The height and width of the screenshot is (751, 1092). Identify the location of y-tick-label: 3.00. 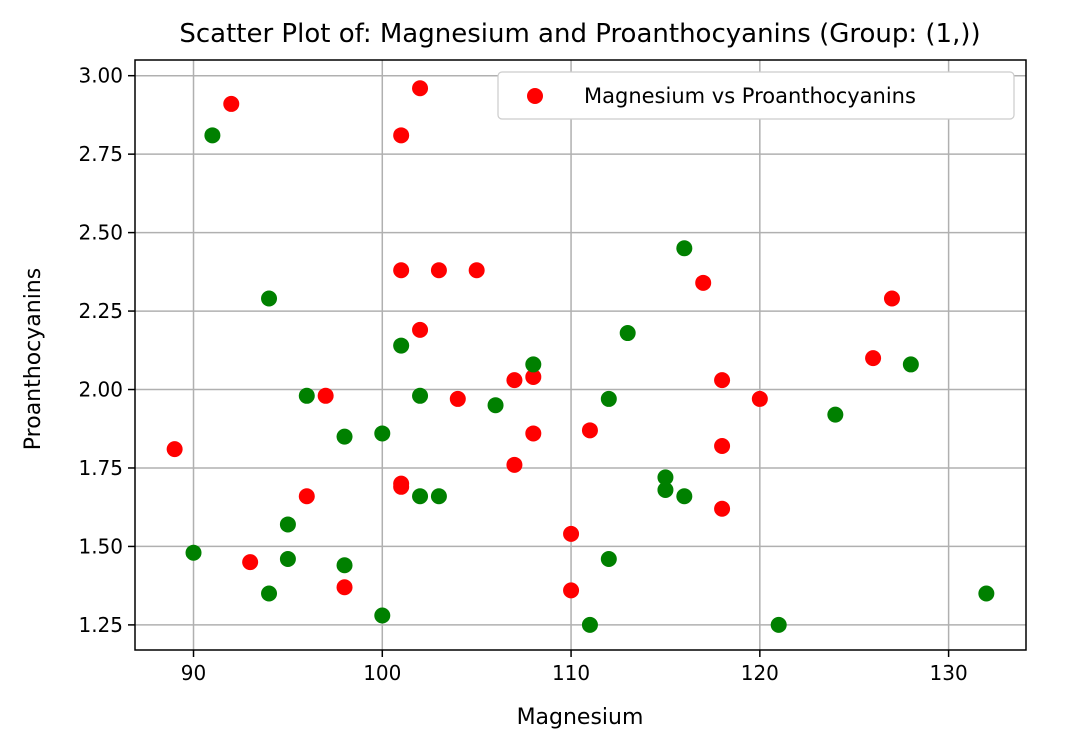
(100, 76).